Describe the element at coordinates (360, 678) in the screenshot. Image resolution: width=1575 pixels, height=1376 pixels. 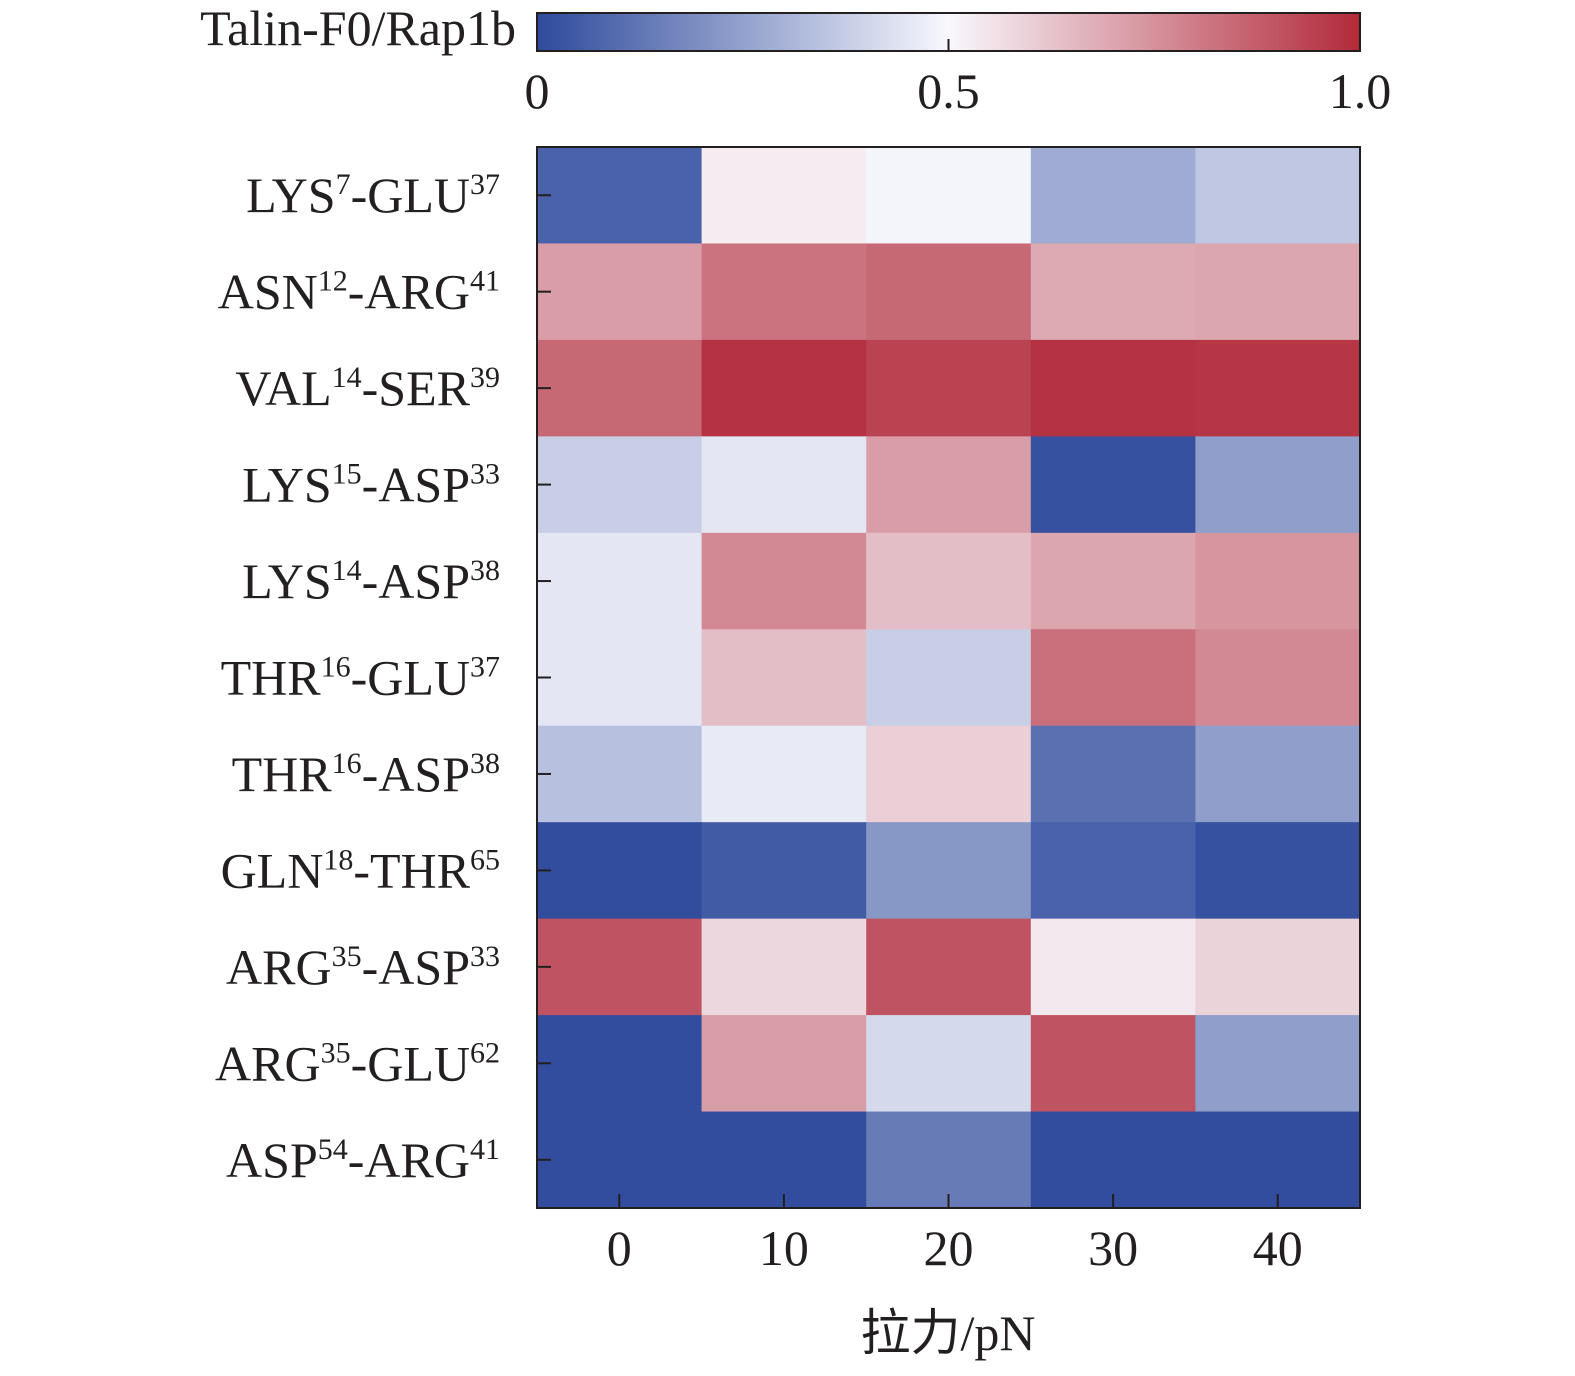
I see `y-tick-label: THR16-GLU37` at that location.